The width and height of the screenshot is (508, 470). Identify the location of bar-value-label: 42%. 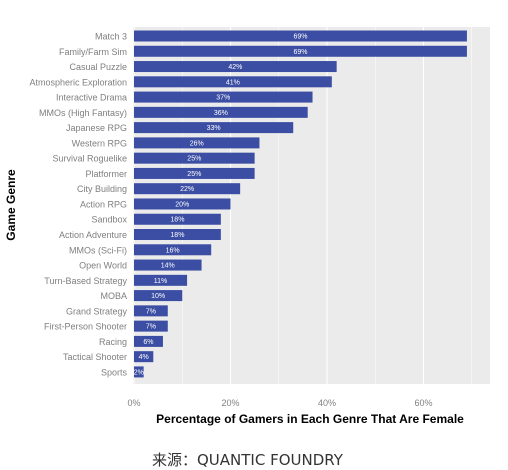
(235, 67).